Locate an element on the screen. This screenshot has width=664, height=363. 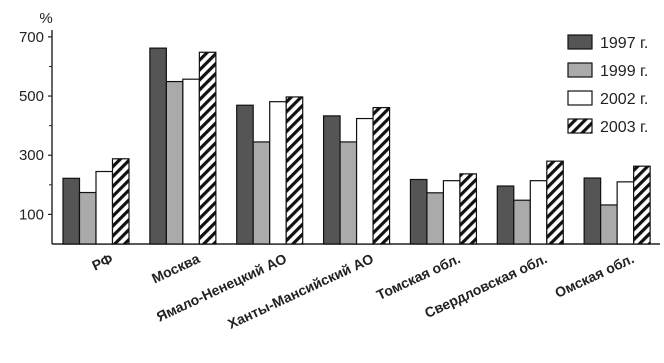
legend-label: 2002 г. is located at coordinates (624, 99).